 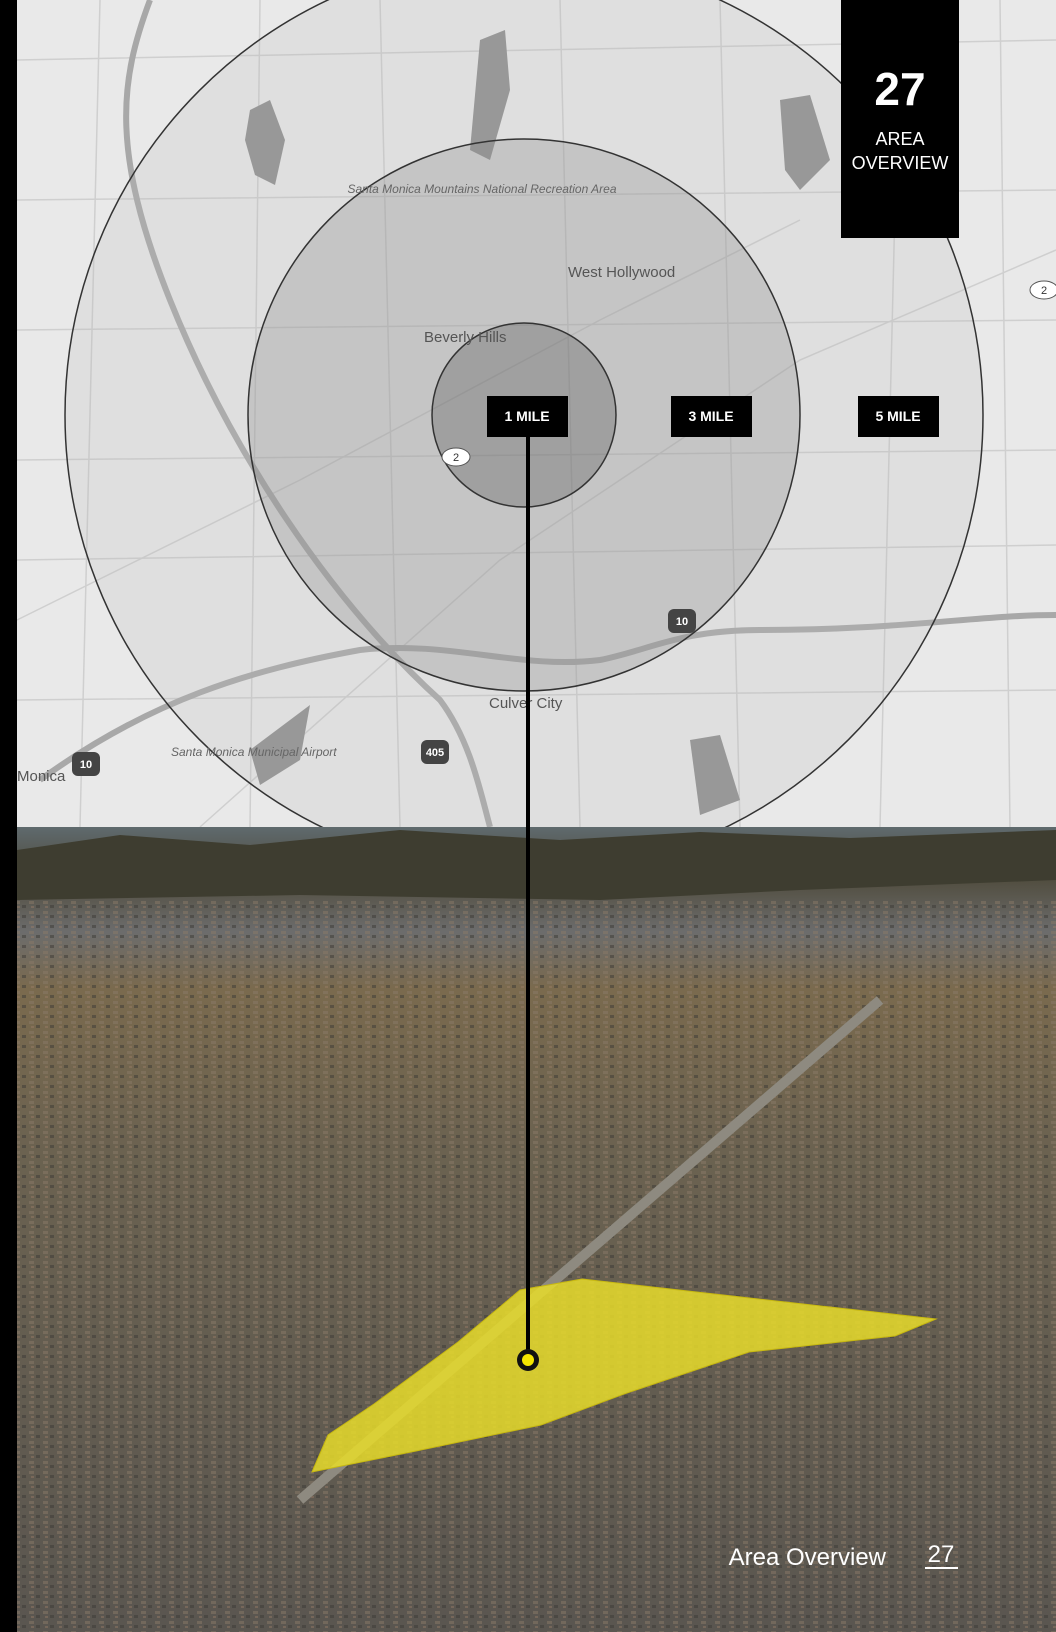 I want to click on shield-label: 405, so click(x=435, y=753).